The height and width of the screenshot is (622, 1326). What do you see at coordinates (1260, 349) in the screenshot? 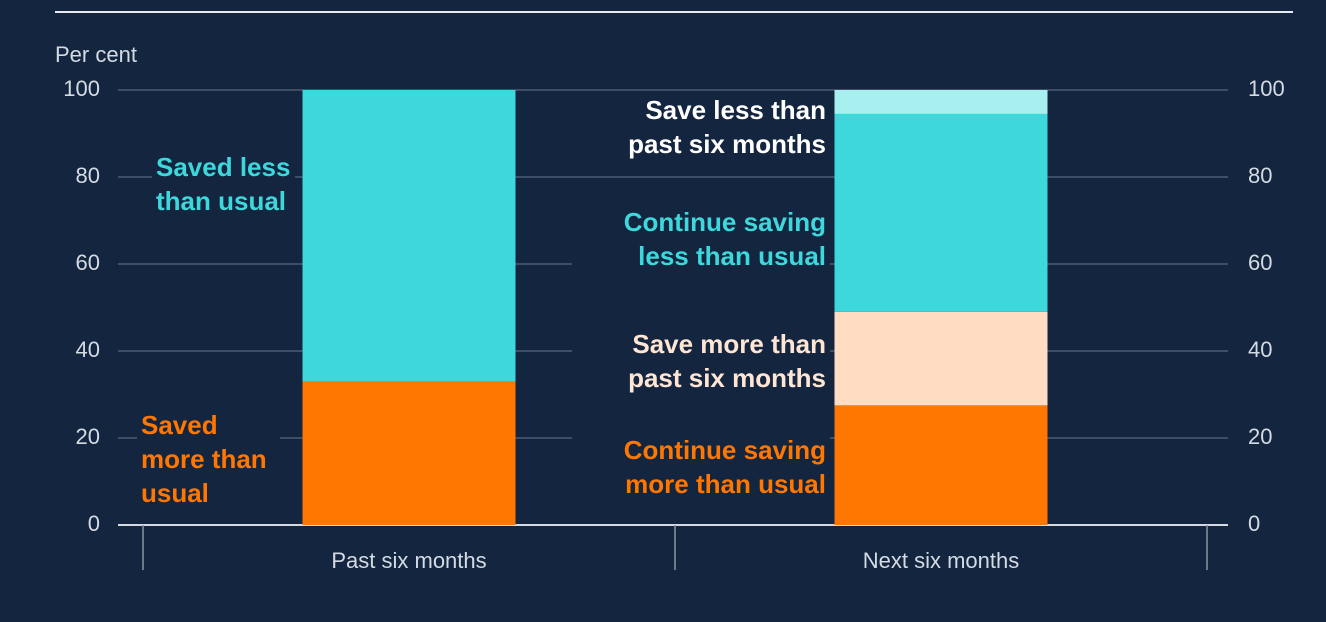
I see `y2-tick-label: 40` at bounding box center [1260, 349].